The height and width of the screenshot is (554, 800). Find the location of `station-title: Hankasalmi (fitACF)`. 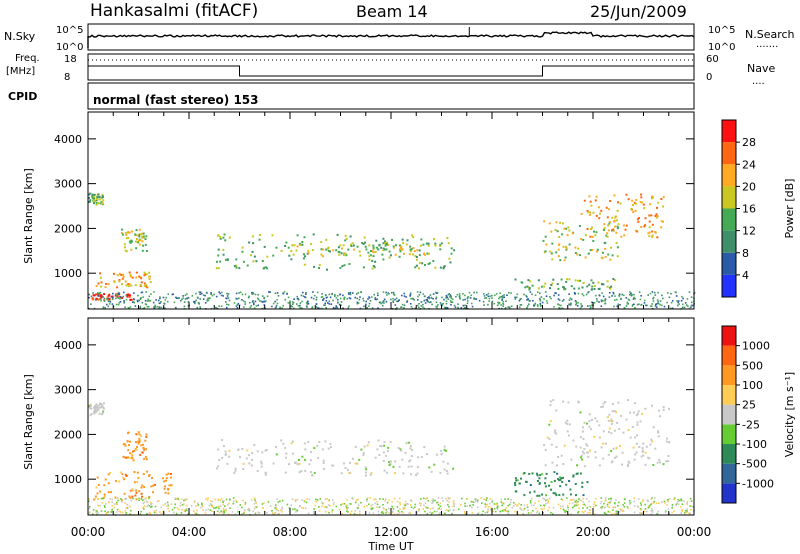

station-title: Hankasalmi (fitACF) is located at coordinates (174, 11).